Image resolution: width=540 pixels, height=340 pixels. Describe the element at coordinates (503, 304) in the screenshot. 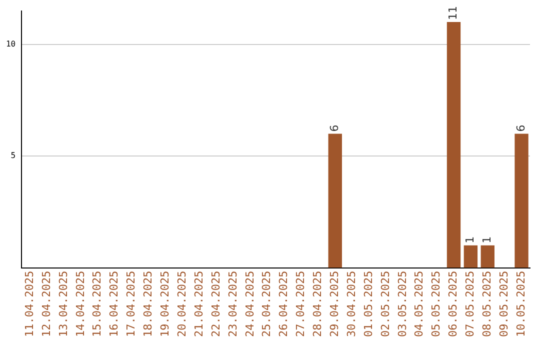

I see `x-tick-label: 09.05.2025` at that location.